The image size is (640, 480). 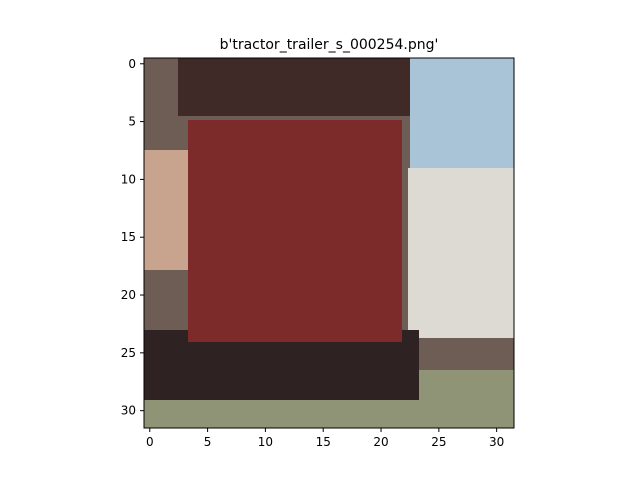 I want to click on region-pale-left-strip, so click(x=166, y=210).